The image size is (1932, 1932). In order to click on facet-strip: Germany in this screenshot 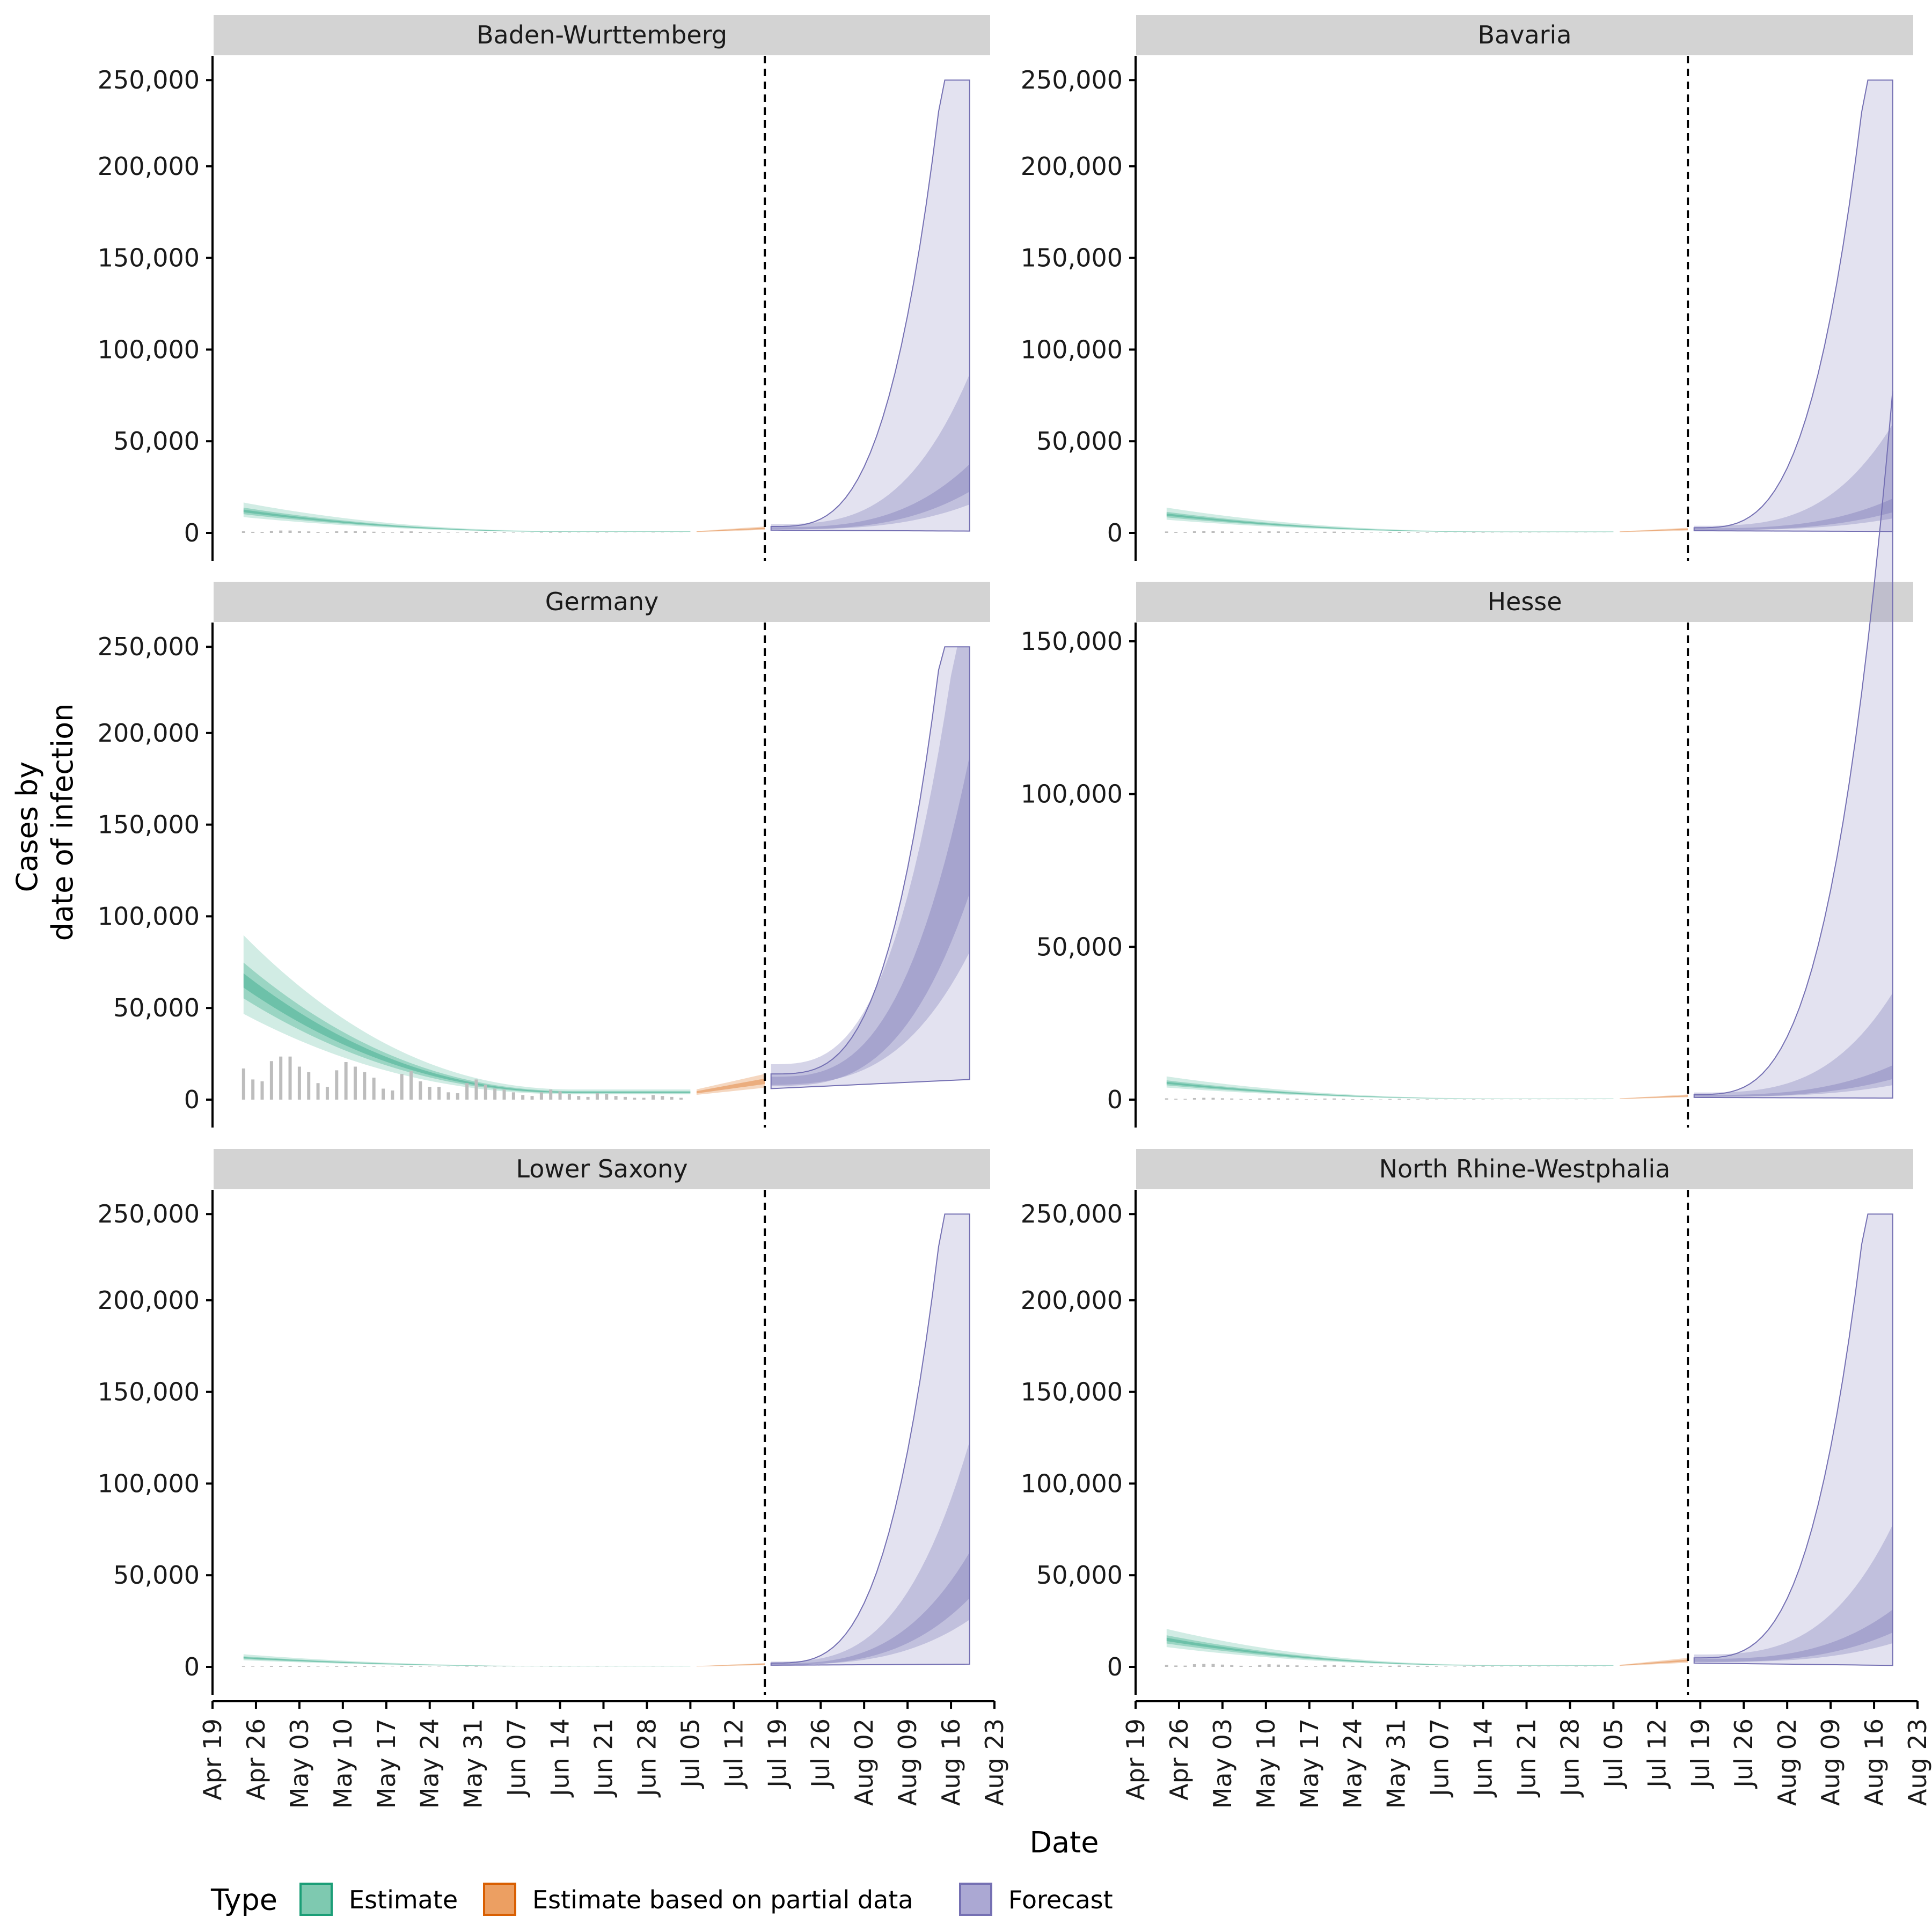, I will do `click(602, 602)`.